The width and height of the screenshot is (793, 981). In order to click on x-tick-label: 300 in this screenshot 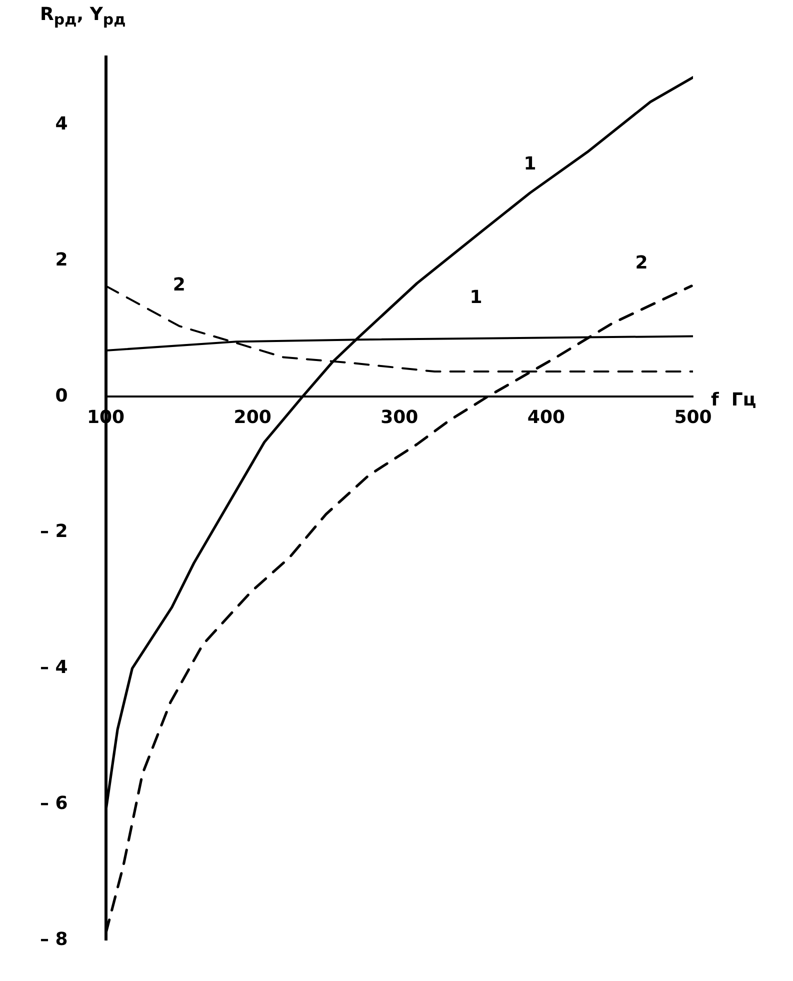, I will do `click(399, 417)`.